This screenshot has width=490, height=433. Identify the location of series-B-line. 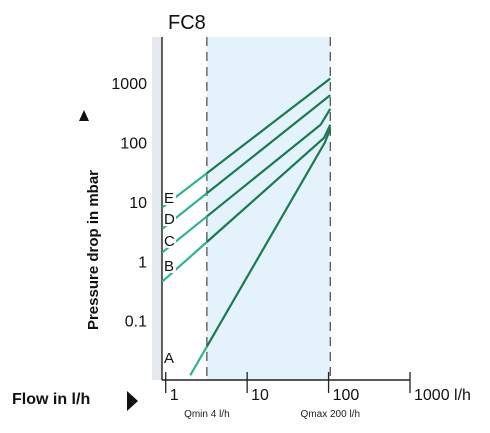
(269, 183).